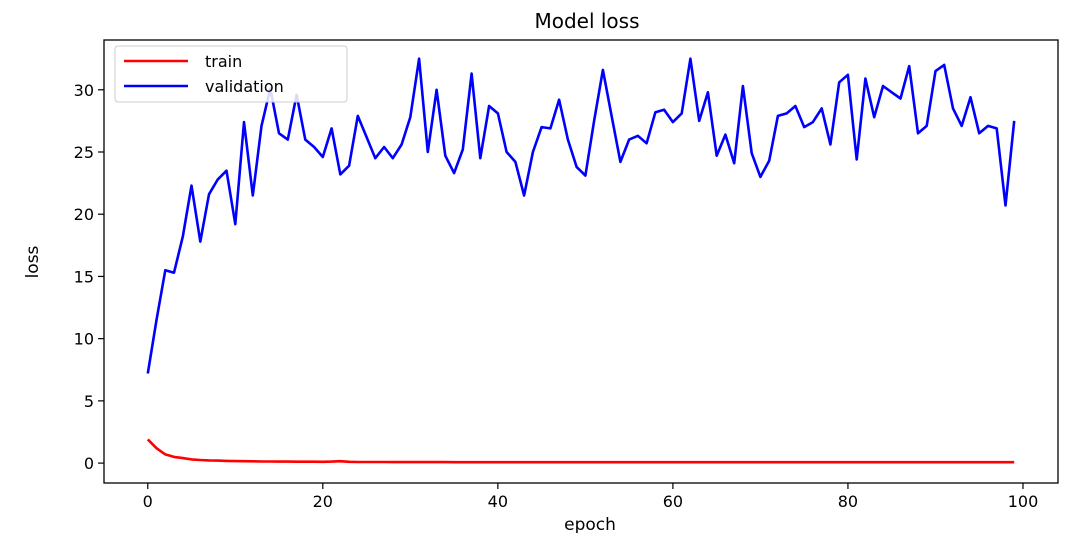 The image size is (1067, 533). Describe the element at coordinates (498, 501) in the screenshot. I see `x-tick-label: 40` at that location.